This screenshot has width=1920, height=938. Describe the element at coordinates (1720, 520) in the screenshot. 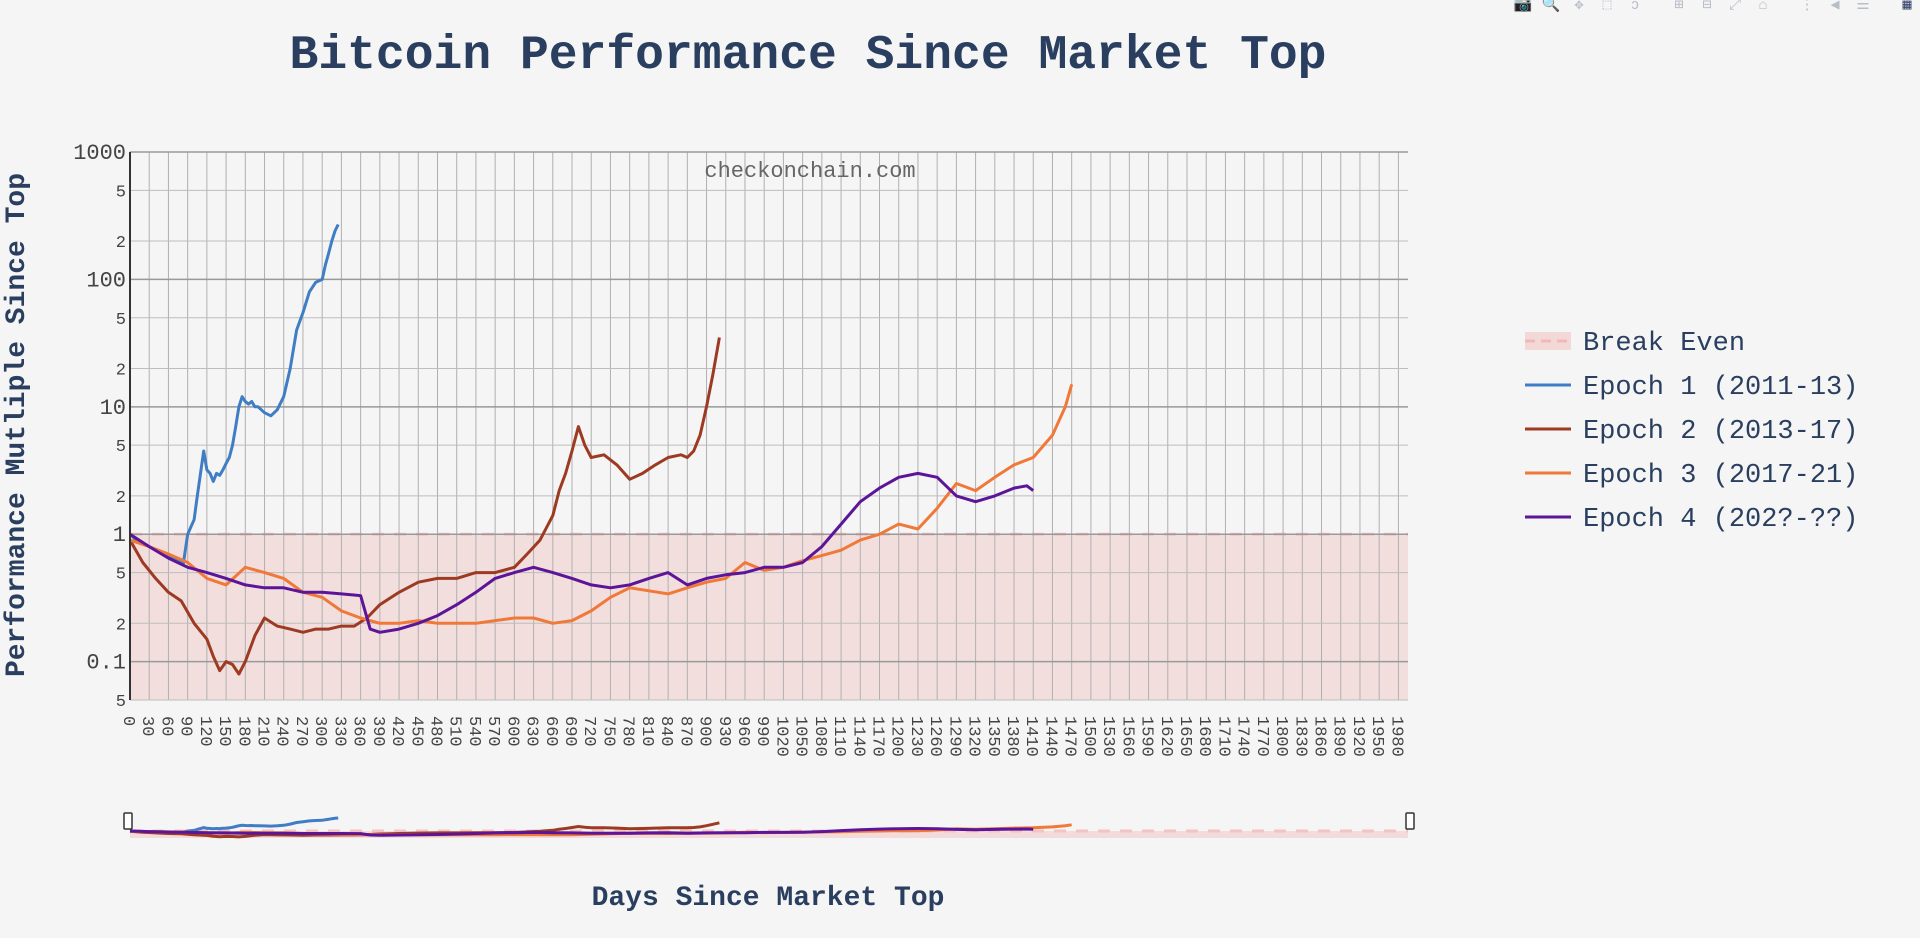

I see `legend-label: Epoch 4 (202?-??)` at that location.